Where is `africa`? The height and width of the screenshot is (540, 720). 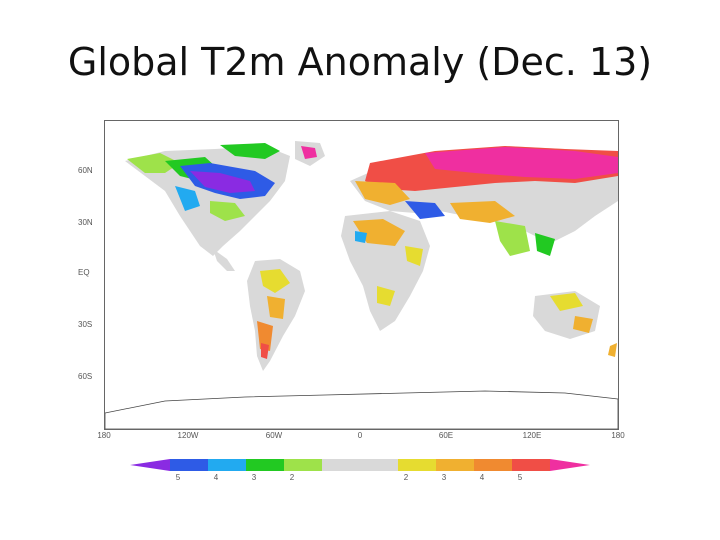
africa is located at coordinates (385, 271).